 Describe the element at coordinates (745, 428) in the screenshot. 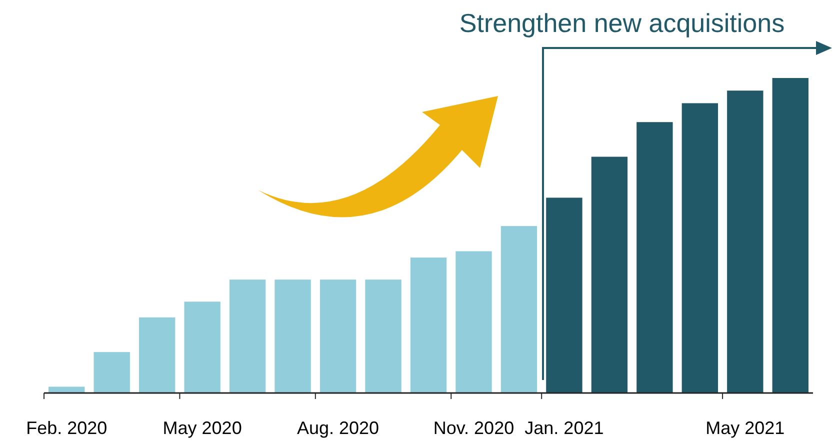

I see `x-tick-label: May 2021` at that location.